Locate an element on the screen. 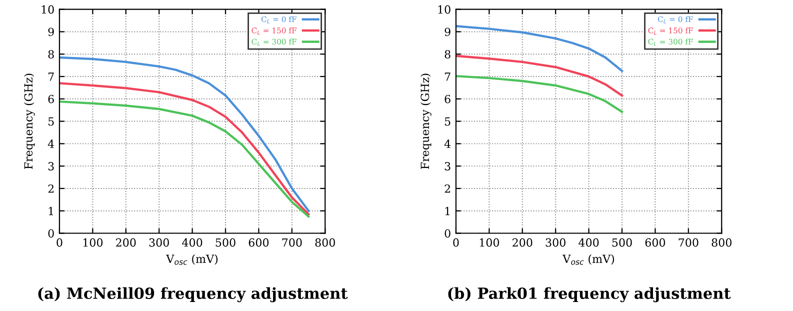 The height and width of the screenshot is (311, 793). text: (b) Park01 frequency adjustment is located at coordinates (589, 294).